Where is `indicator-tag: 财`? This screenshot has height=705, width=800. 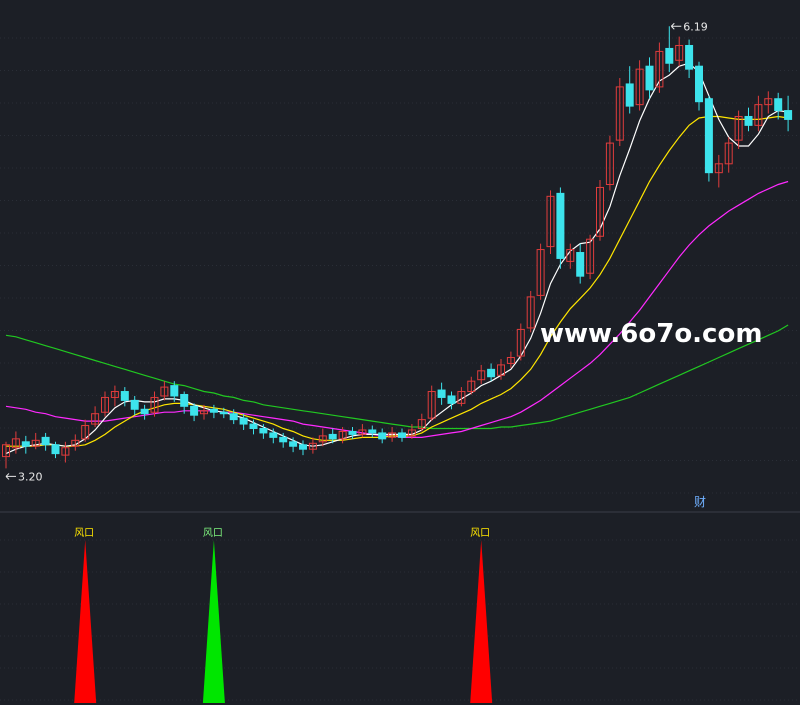 indicator-tag: 财 is located at coordinates (700, 502).